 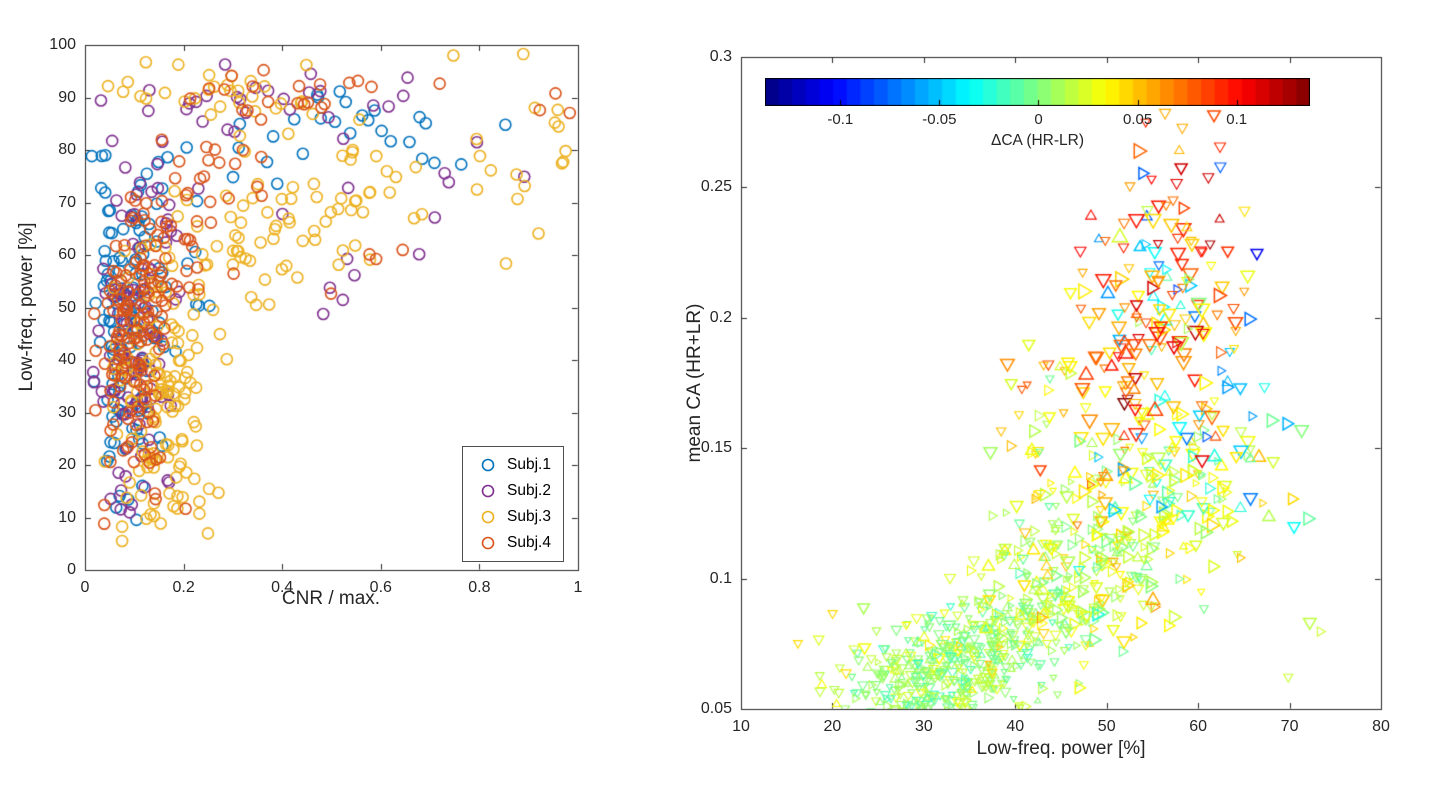 I want to click on y-tick-label: 0.3, so click(x=720, y=56).